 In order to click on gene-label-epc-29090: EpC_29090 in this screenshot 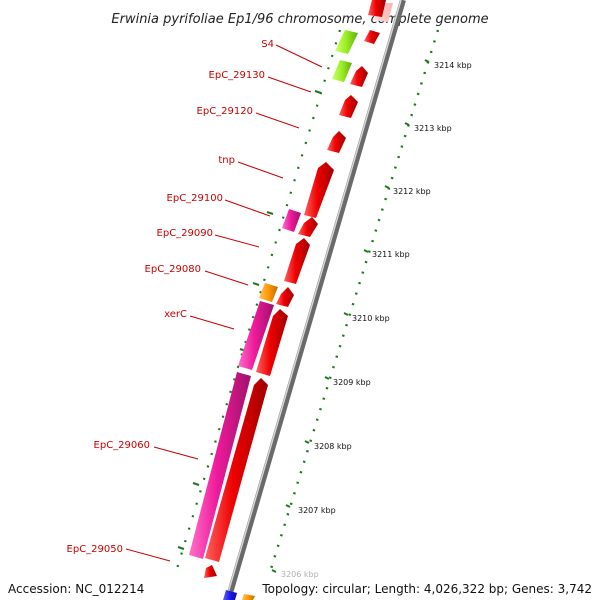, I will do `click(185, 233)`.